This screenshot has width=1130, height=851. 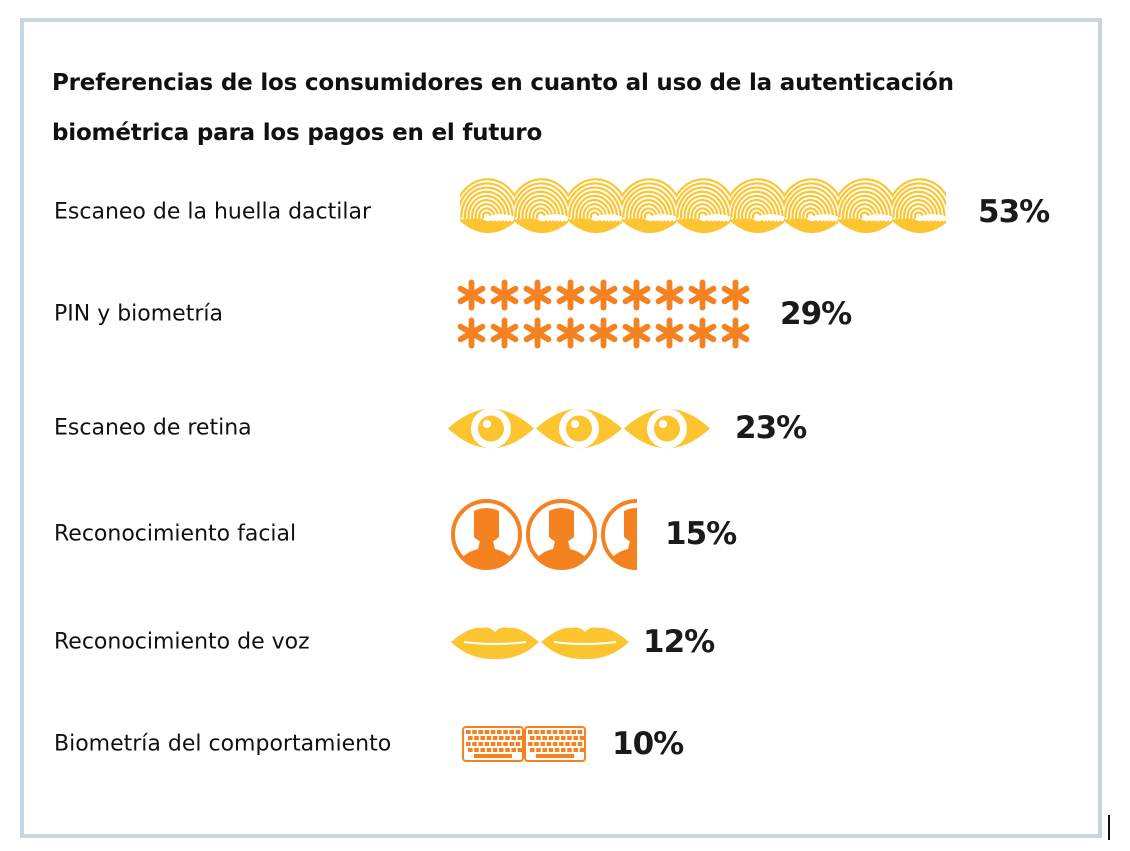 What do you see at coordinates (1109, 827) in the screenshot?
I see `text-cursor` at bounding box center [1109, 827].